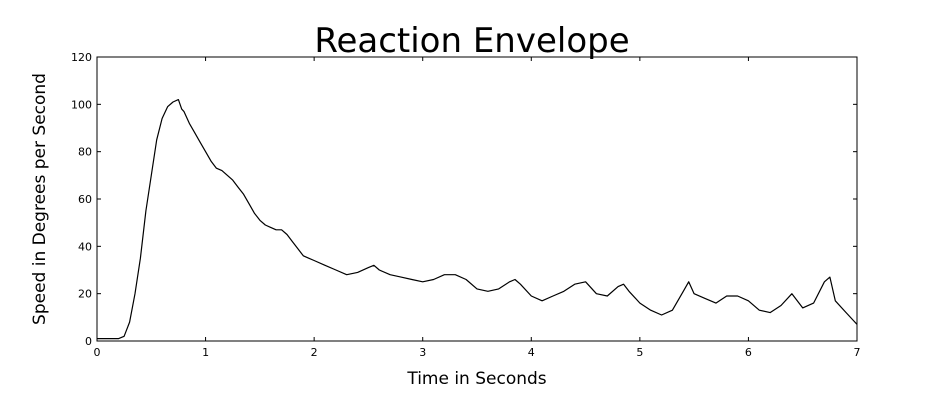 The image size is (952, 408). What do you see at coordinates (471, 41) in the screenshot?
I see `chart-title: Reaction Envelope` at bounding box center [471, 41].